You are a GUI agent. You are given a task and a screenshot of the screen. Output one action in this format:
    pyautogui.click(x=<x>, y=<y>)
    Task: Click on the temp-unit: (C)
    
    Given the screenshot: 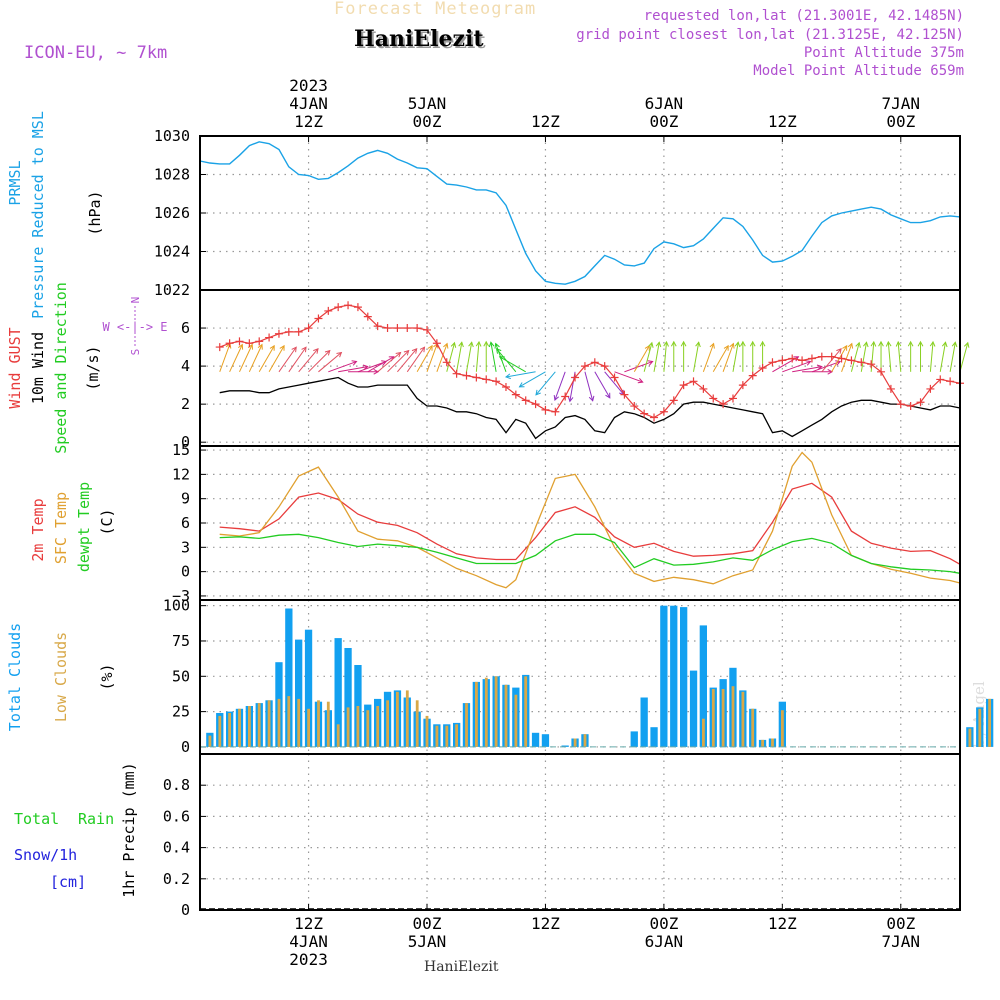 What is the action you would take?
    pyautogui.click(x=107, y=521)
    